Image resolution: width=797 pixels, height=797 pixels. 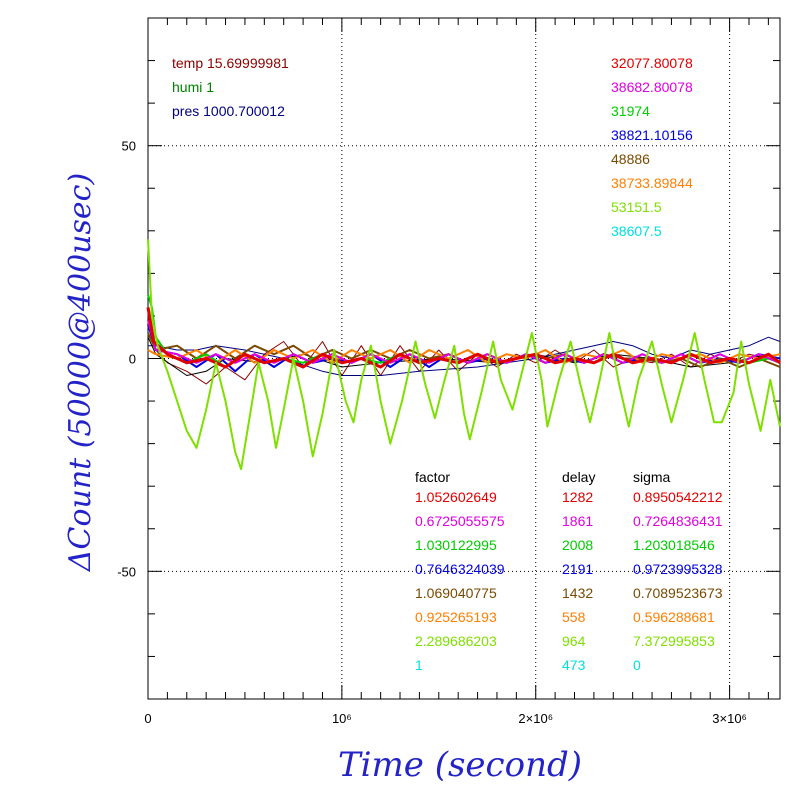 What do you see at coordinates (674, 641) in the screenshot?
I see `table-cell-sigma: 7.372995853` at bounding box center [674, 641].